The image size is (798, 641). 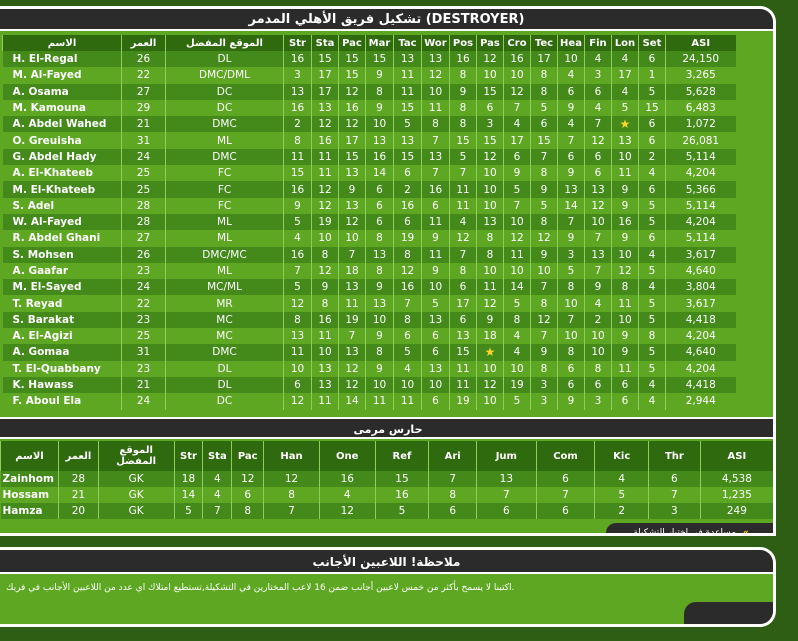 What do you see at coordinates (700, 320) in the screenshot?
I see `stat-cell: 4,418` at bounding box center [700, 320].